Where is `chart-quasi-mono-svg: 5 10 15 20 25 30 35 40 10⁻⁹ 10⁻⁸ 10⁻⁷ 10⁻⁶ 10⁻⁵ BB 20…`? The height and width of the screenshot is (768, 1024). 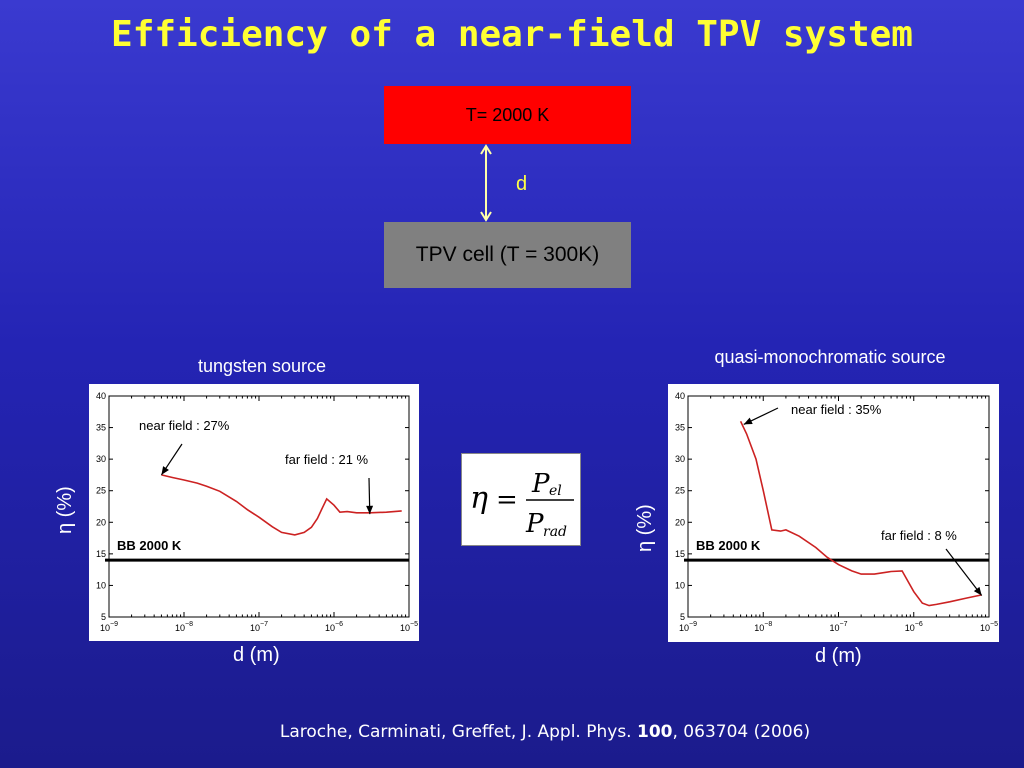 chart-quasi-mono-svg: 5 10 15 20 25 30 35 40 10⁻⁹ 10⁻⁸ 10⁻⁷ 10⁻⁶ 10⁻⁵ BB 20… is located at coordinates (836, 512).